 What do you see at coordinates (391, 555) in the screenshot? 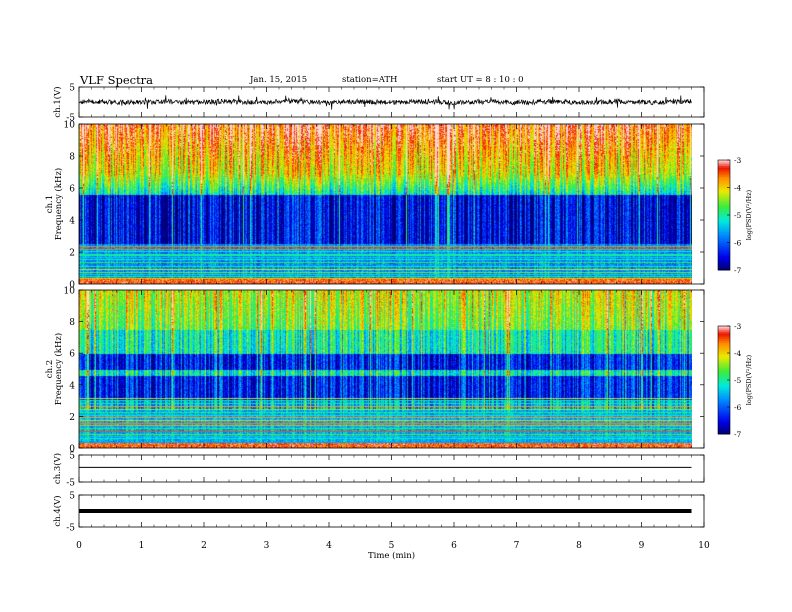
I see `x-axis-label: Time (min)` at bounding box center [391, 555].